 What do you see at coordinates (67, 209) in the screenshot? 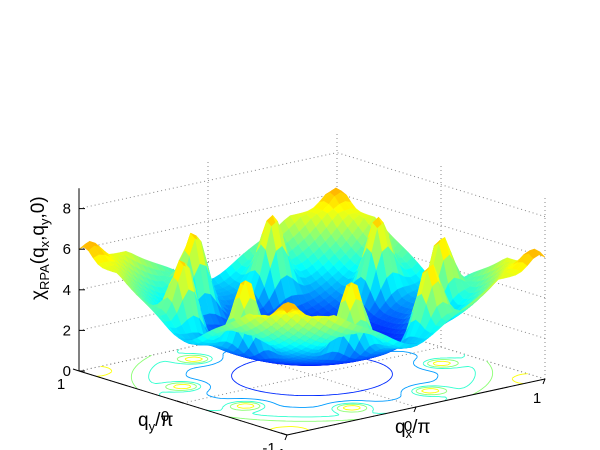
I see `z-tick-label: 8` at bounding box center [67, 209].